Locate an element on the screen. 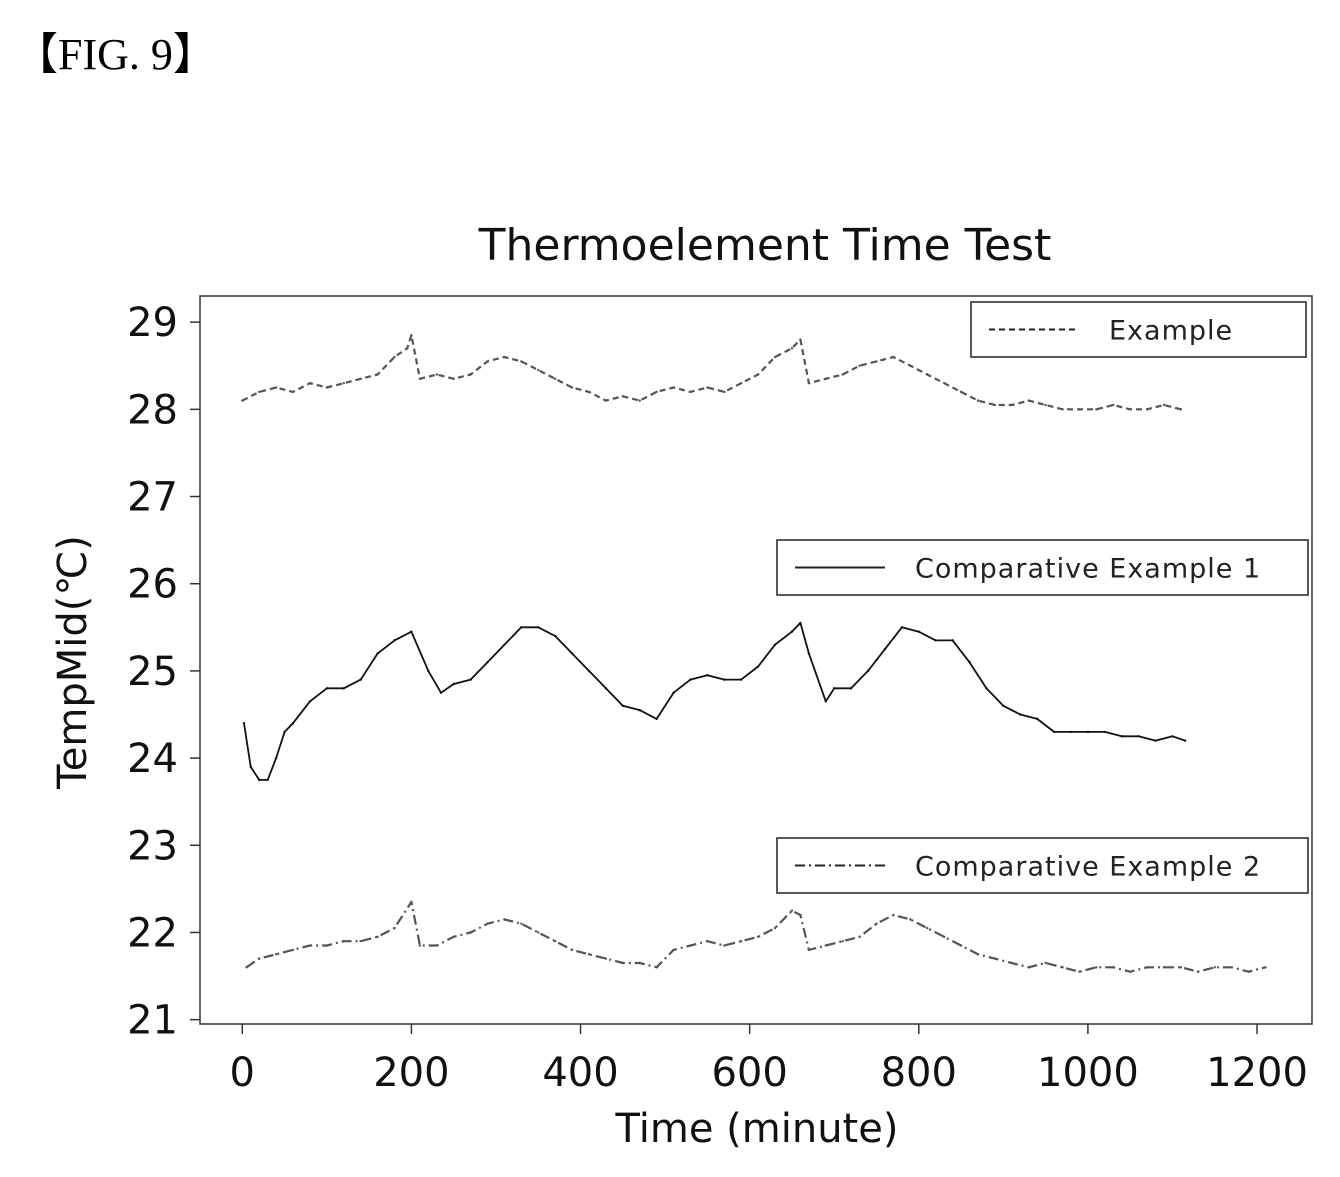 The image size is (1340, 1177). x-tick-label: 1000 is located at coordinates (1088, 1073).